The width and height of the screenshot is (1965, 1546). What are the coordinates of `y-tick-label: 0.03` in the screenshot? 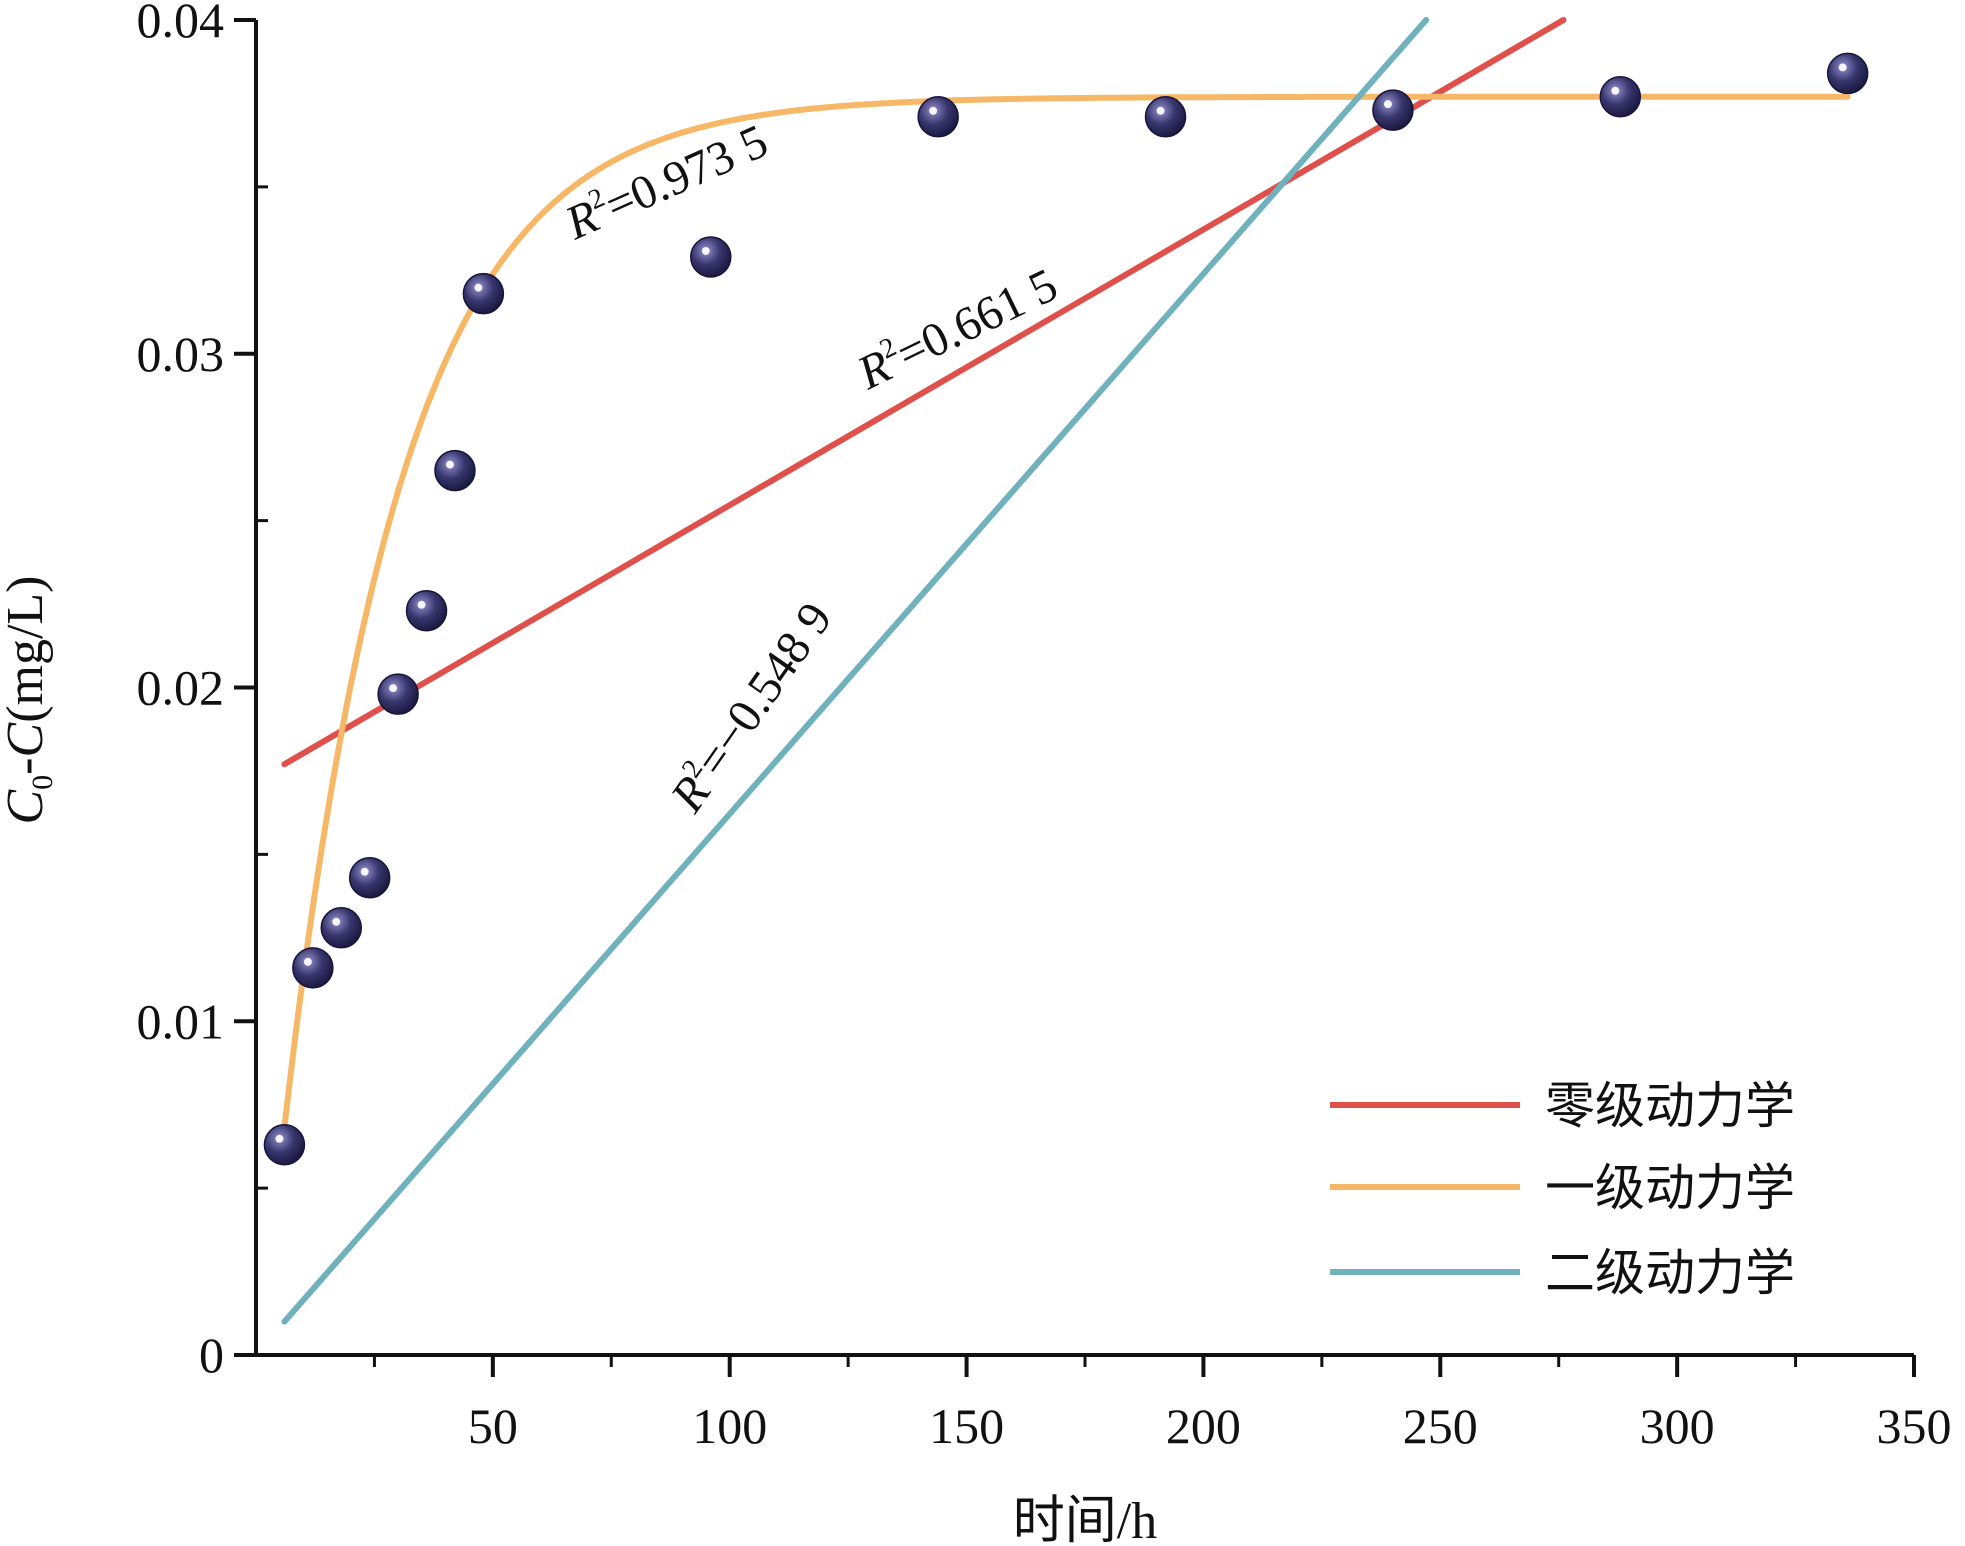 It's located at (181, 354).